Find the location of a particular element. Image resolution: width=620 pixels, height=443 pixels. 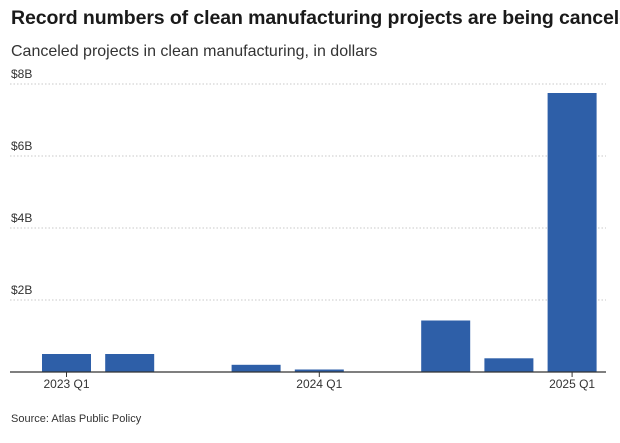

y-tick-label: $8B is located at coordinates (21, 74).